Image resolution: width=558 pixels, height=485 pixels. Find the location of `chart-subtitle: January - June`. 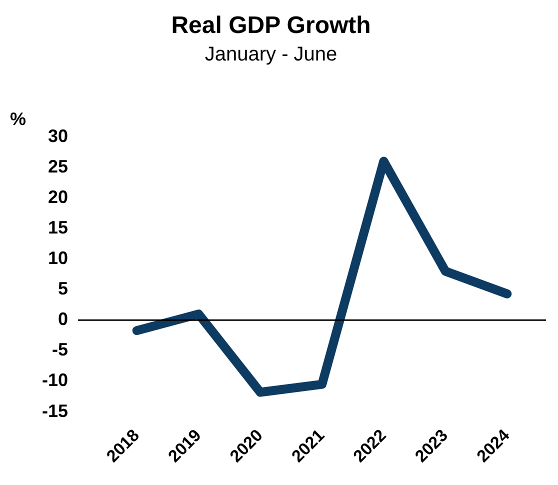

chart-subtitle: January - June is located at coordinates (271, 54).